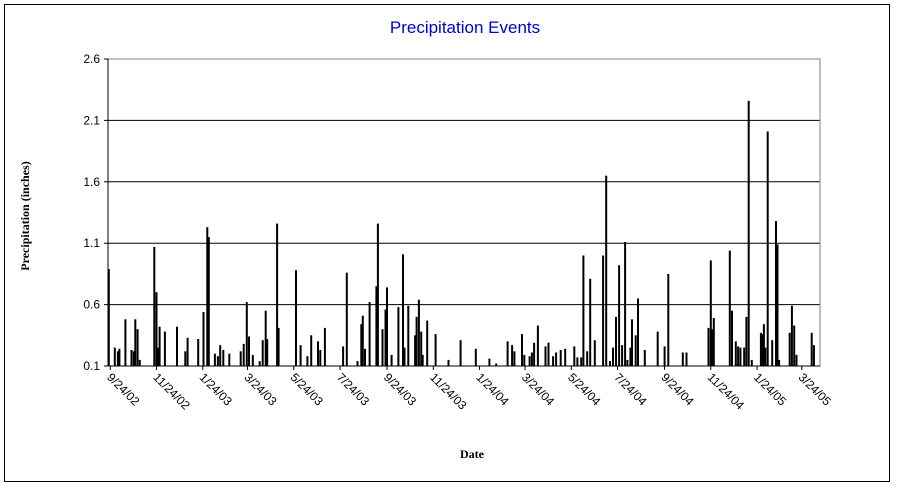 This screenshot has height=488, width=897. Describe the element at coordinates (677, 389) in the screenshot. I see `x-tick-label: 9/24/04` at that location.